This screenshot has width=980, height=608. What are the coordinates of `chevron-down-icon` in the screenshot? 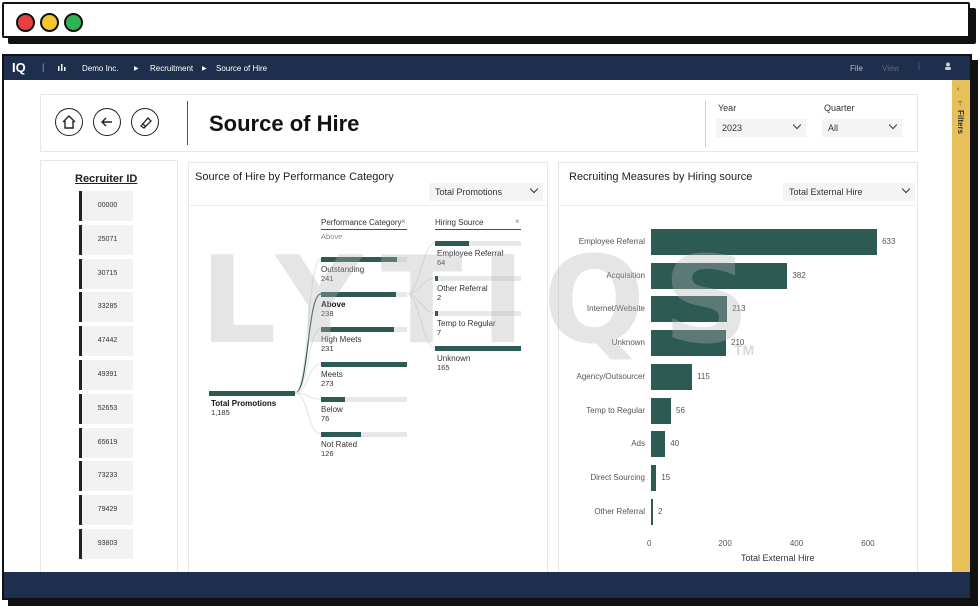 It's located at (893, 125).